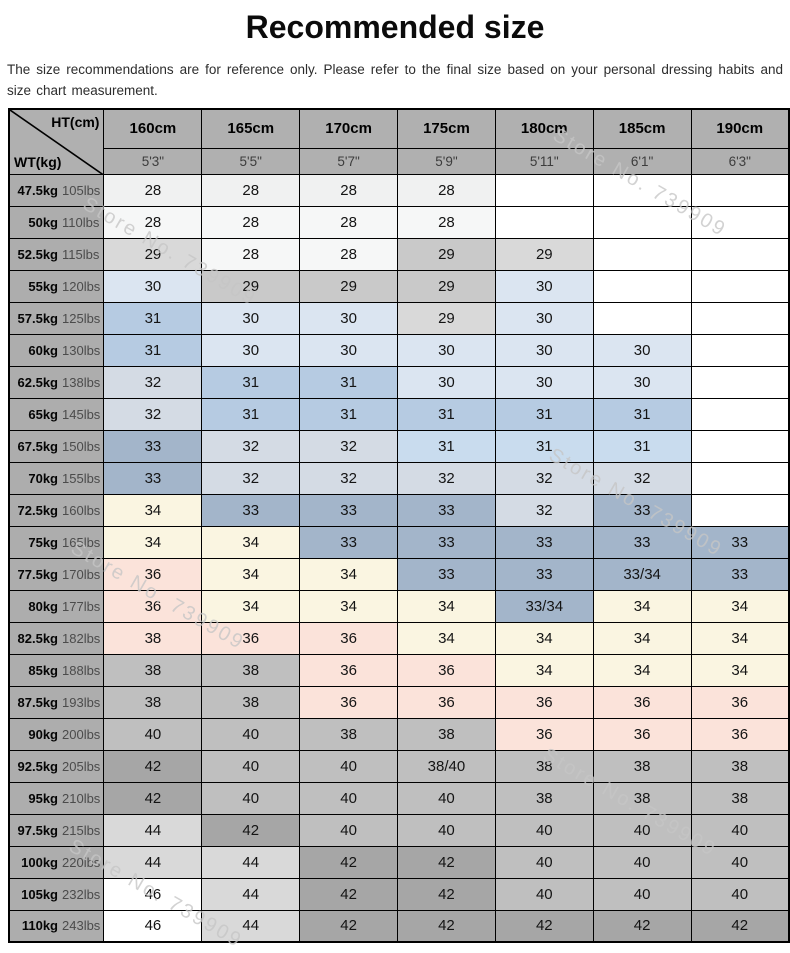  What do you see at coordinates (39, 894) in the screenshot?
I see `weight-kg-label: 105kg` at bounding box center [39, 894].